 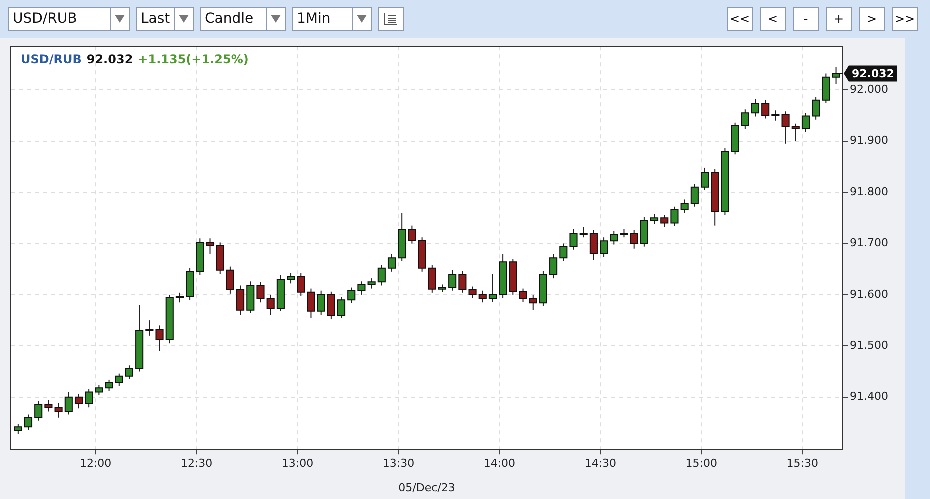 What do you see at coordinates (869, 191) in the screenshot?
I see `y-tick-label: 91.800` at bounding box center [869, 191].